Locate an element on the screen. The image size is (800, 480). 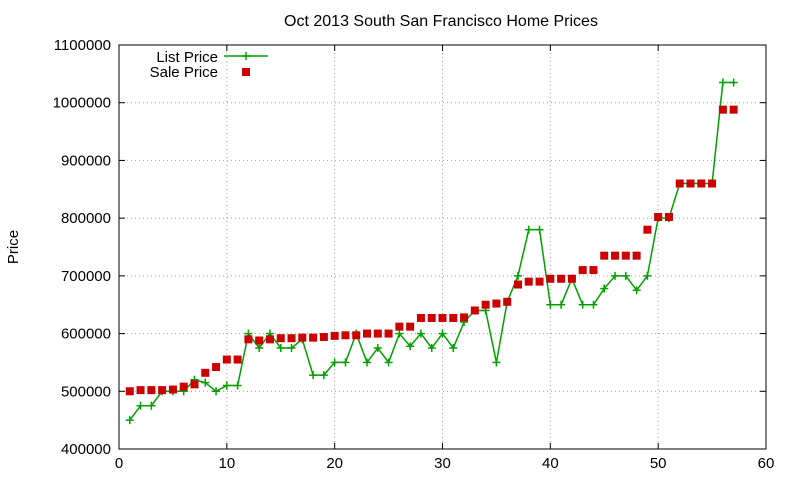
y-tick-label: 400000 is located at coordinates (86, 449).